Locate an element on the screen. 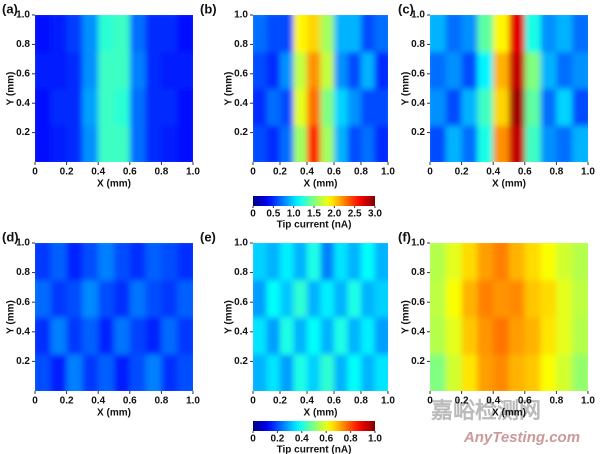 The width and height of the screenshot is (600, 454). panel-label: (e) is located at coordinates (208, 236).